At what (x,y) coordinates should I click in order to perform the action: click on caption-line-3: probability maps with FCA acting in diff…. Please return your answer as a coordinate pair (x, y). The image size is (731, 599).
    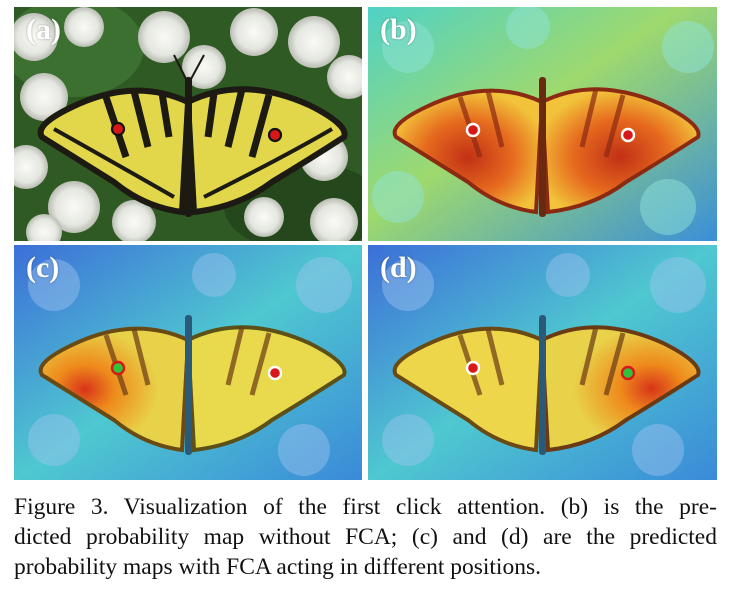
    Looking at the image, I should click on (277, 567).